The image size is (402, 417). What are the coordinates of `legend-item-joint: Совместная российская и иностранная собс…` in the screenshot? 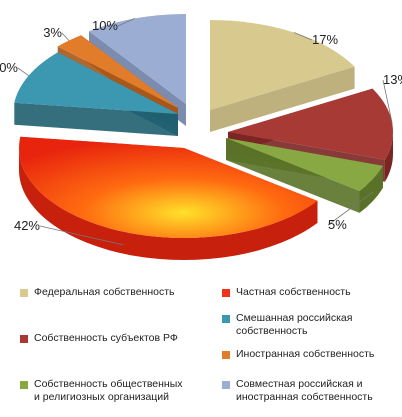 It's located at (297, 391).